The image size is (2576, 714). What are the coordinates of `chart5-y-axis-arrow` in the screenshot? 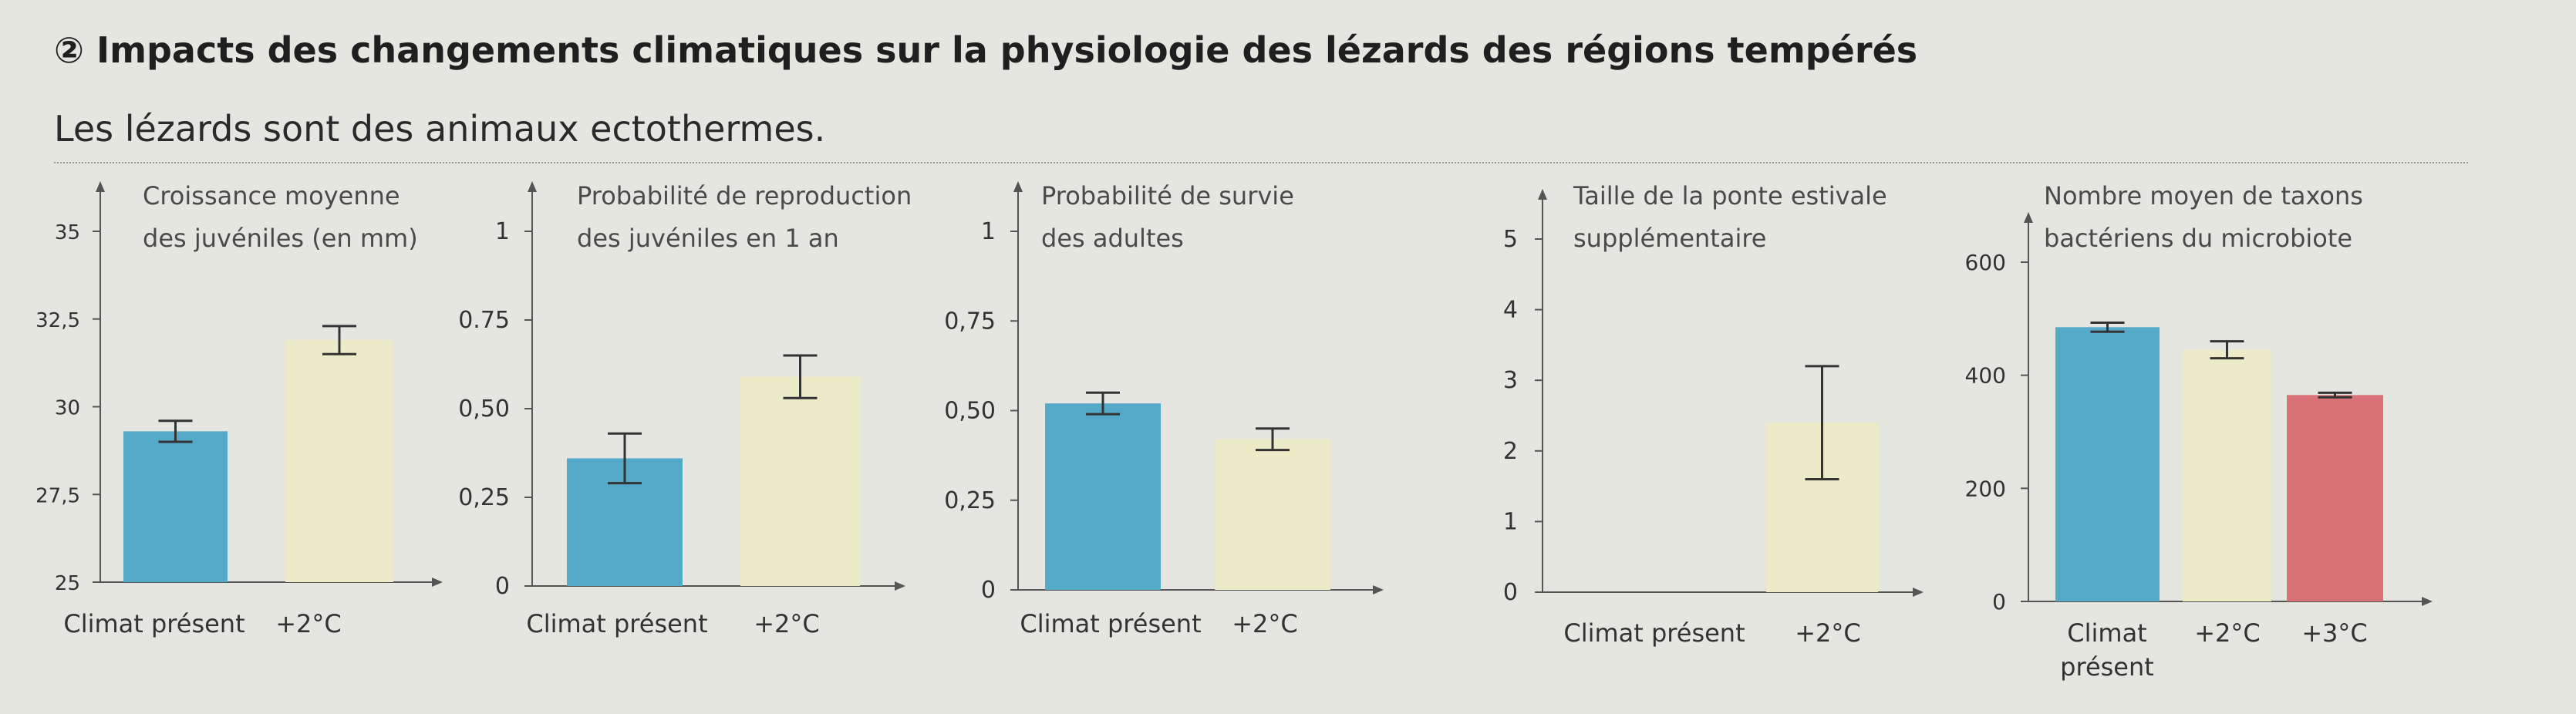 It's located at (2028, 217).